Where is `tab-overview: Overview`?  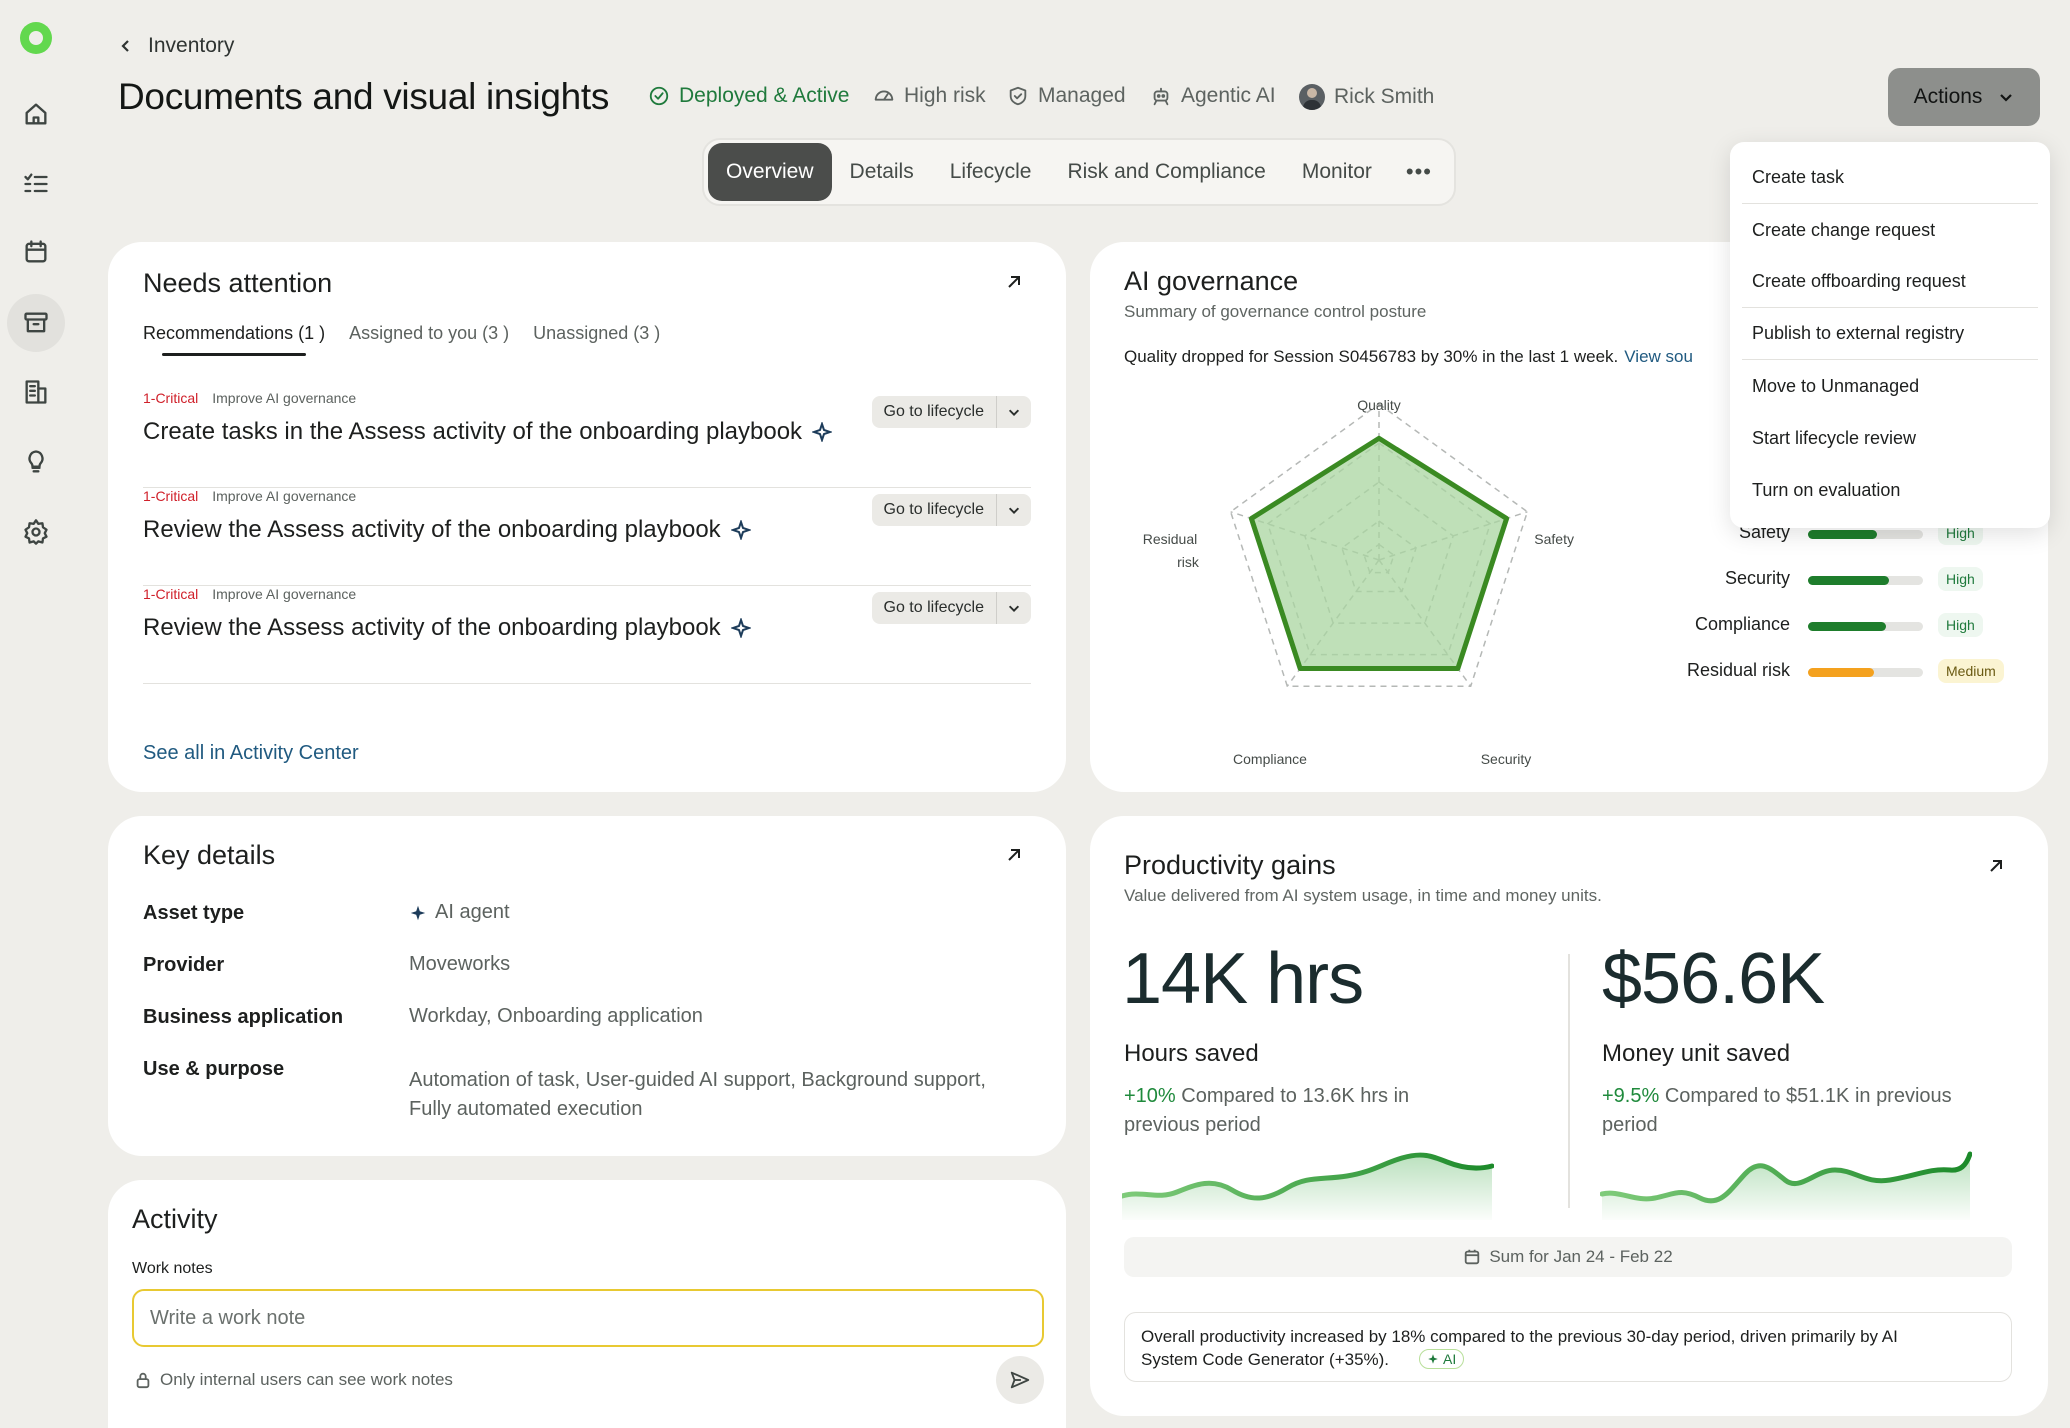
tab-overview: Overview is located at coordinates (770, 172).